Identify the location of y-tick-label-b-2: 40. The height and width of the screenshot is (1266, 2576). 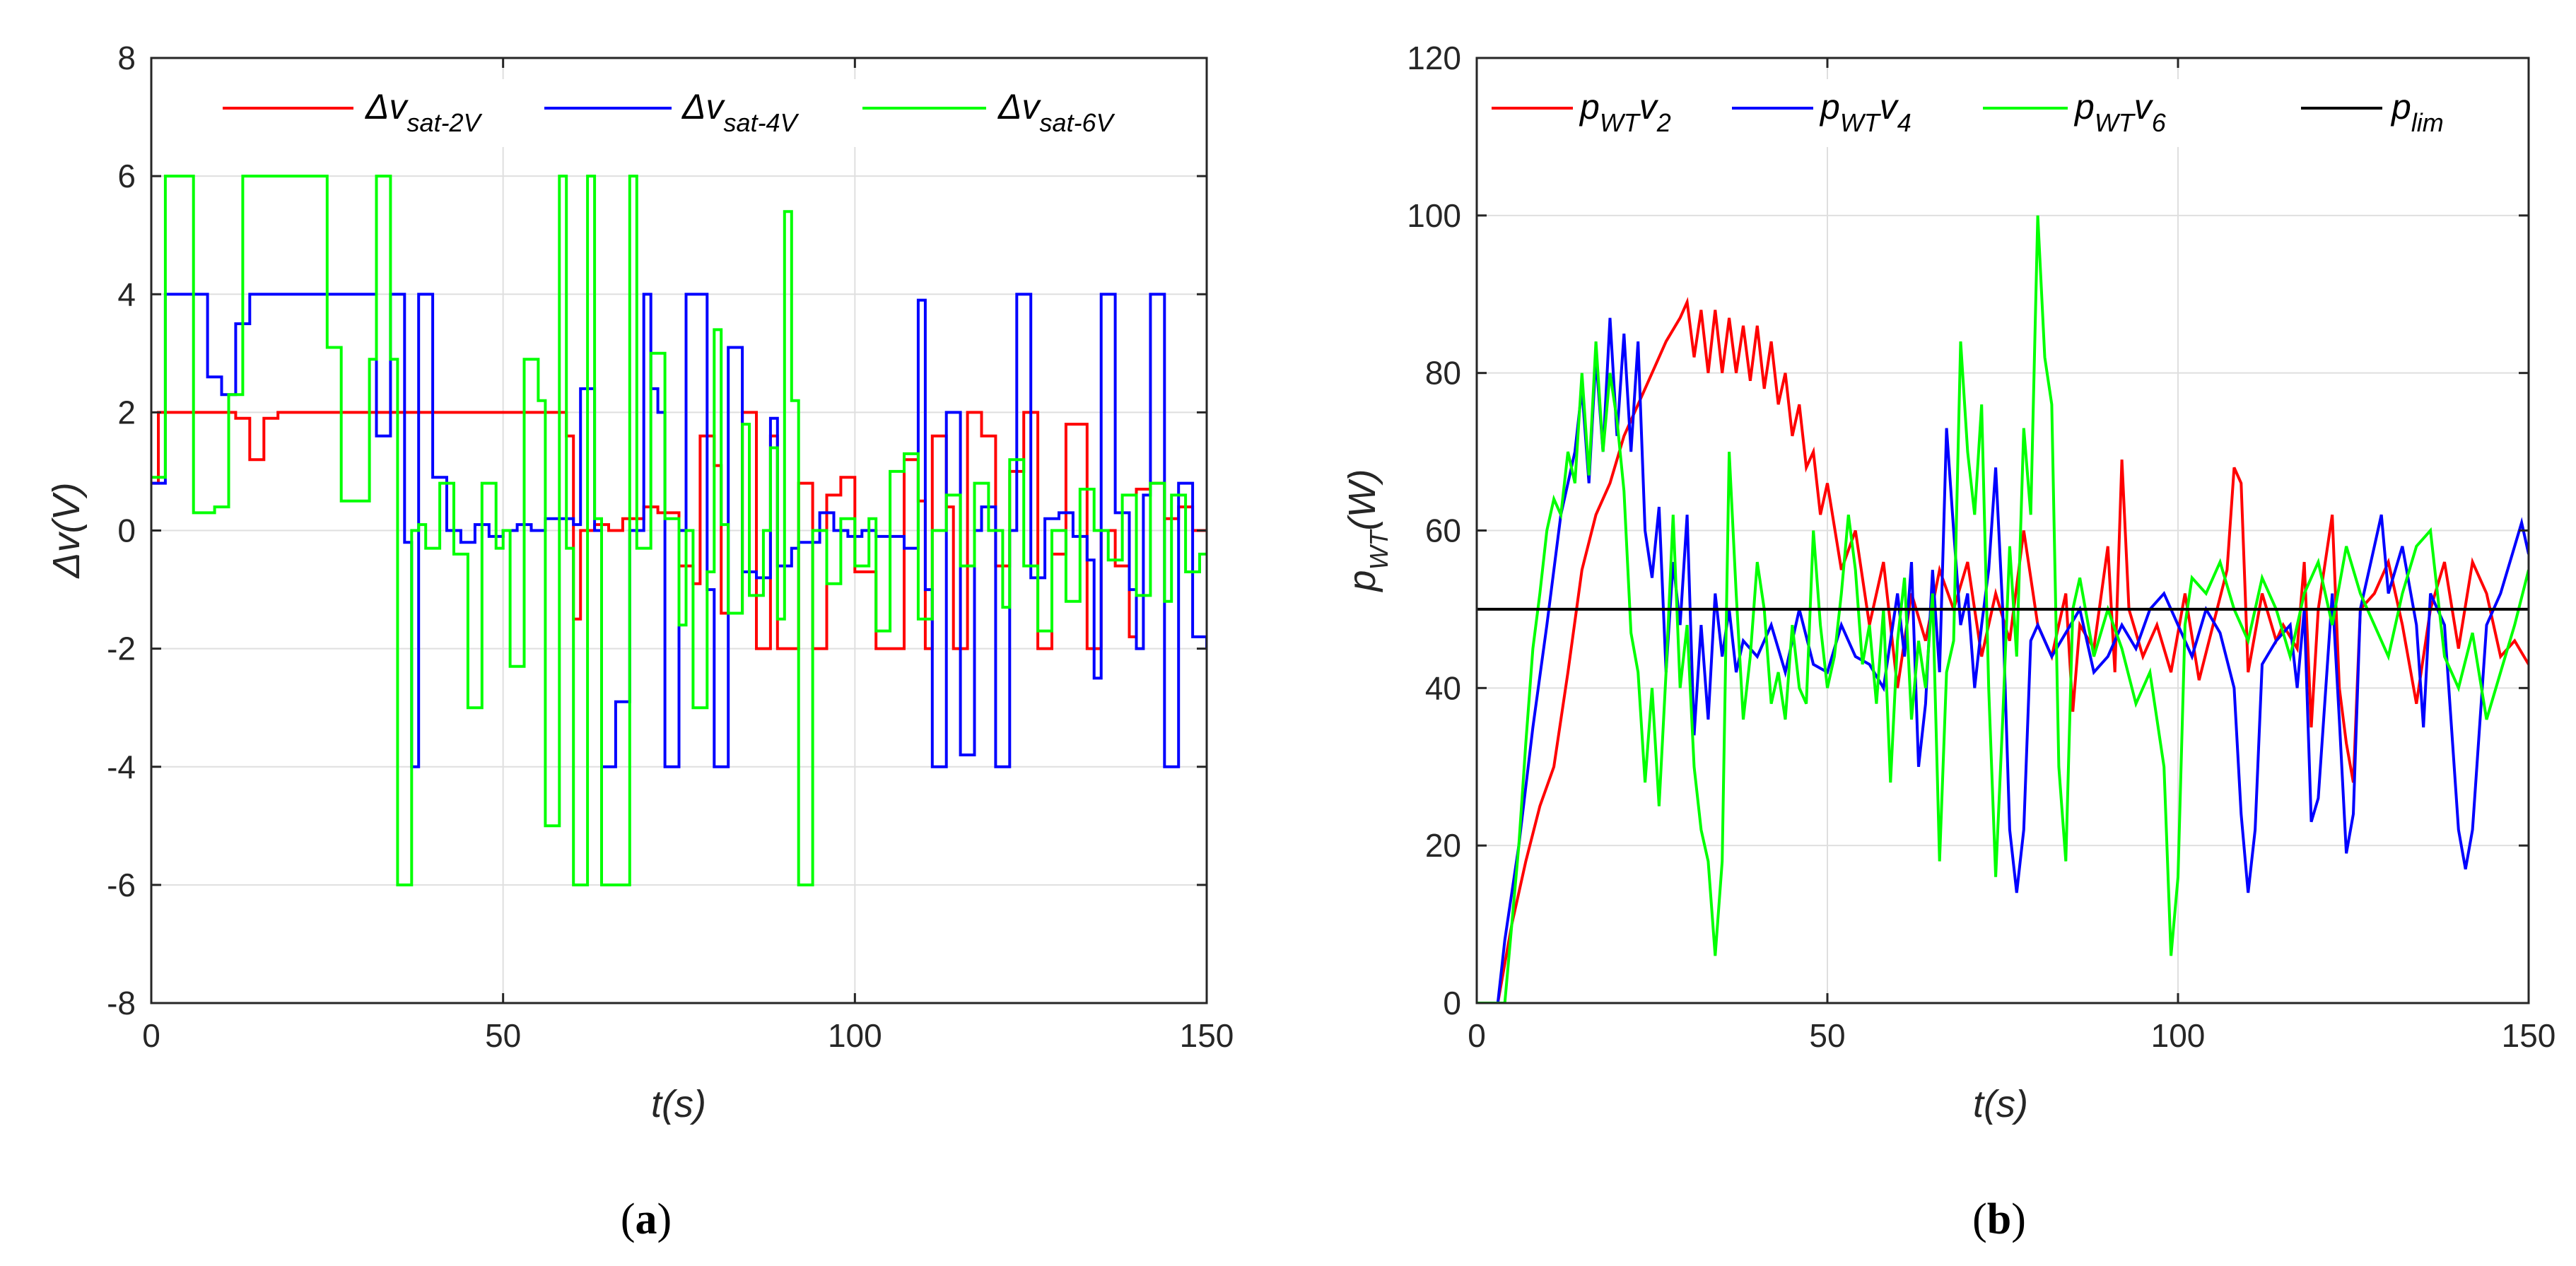
(1443, 687).